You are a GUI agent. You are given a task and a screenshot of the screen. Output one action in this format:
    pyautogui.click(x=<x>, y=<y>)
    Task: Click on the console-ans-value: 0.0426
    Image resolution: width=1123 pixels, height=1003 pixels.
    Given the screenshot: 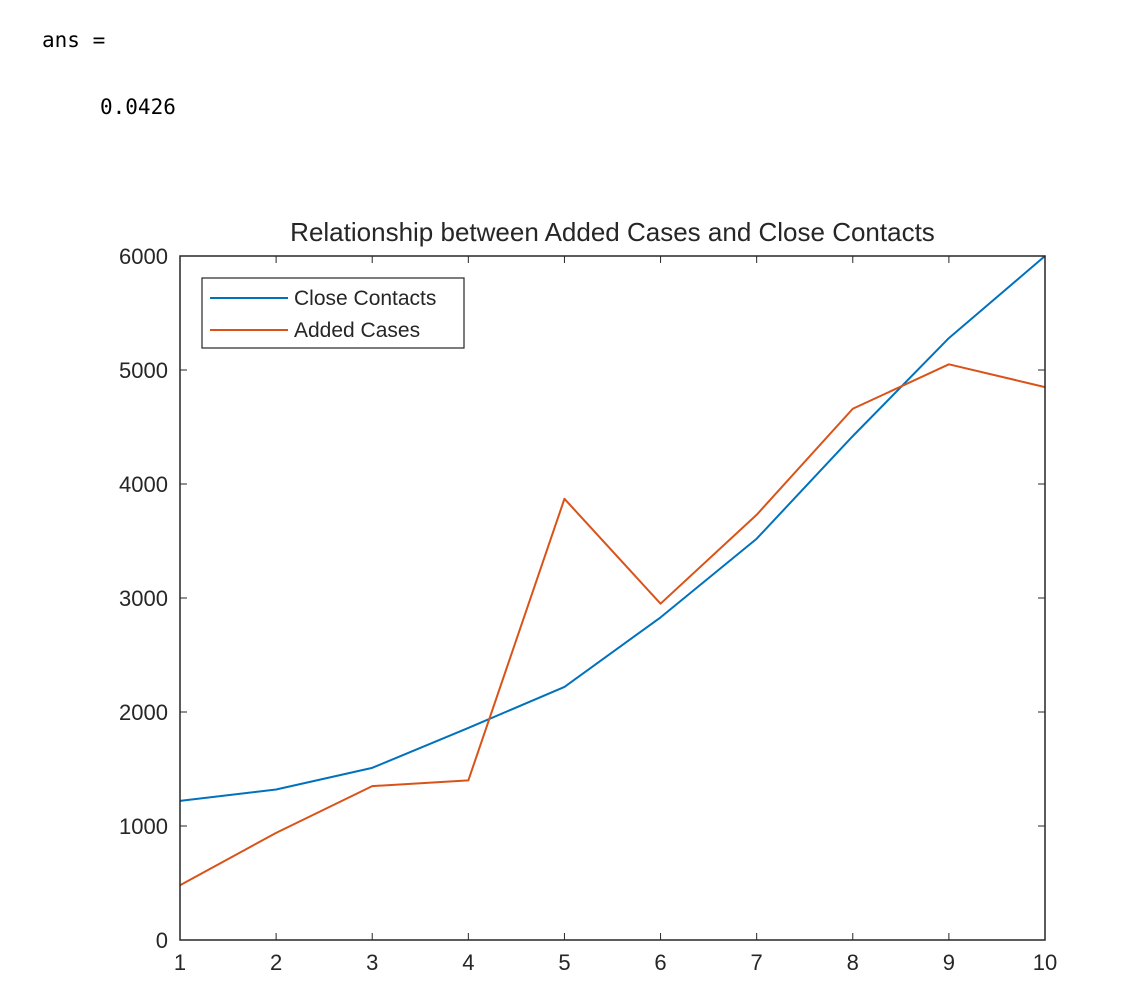 What is the action you would take?
    pyautogui.click(x=138, y=107)
    